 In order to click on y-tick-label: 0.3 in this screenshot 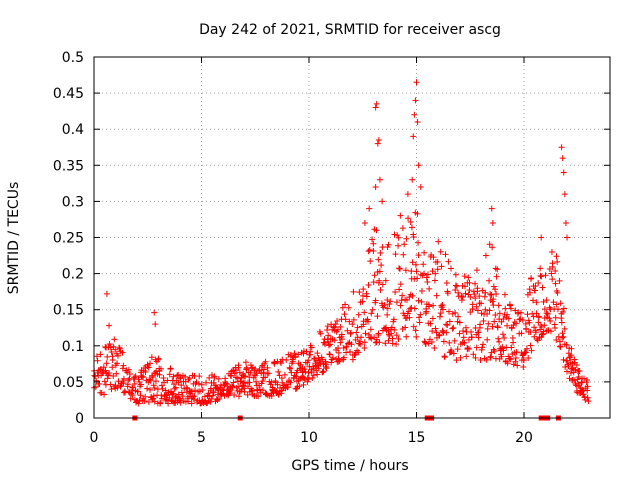, I will do `click(73, 202)`.